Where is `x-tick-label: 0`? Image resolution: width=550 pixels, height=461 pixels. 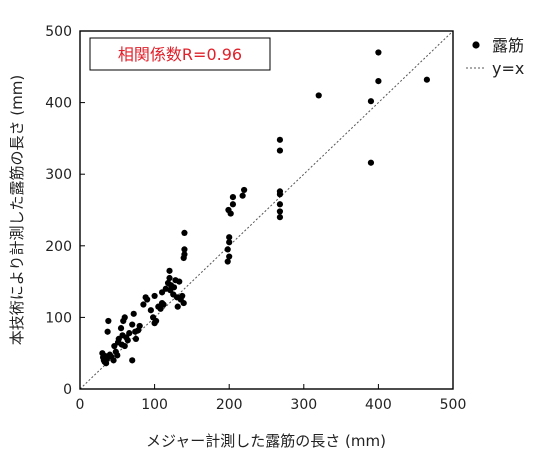 x-tick-label: 0 is located at coordinates (80, 405).